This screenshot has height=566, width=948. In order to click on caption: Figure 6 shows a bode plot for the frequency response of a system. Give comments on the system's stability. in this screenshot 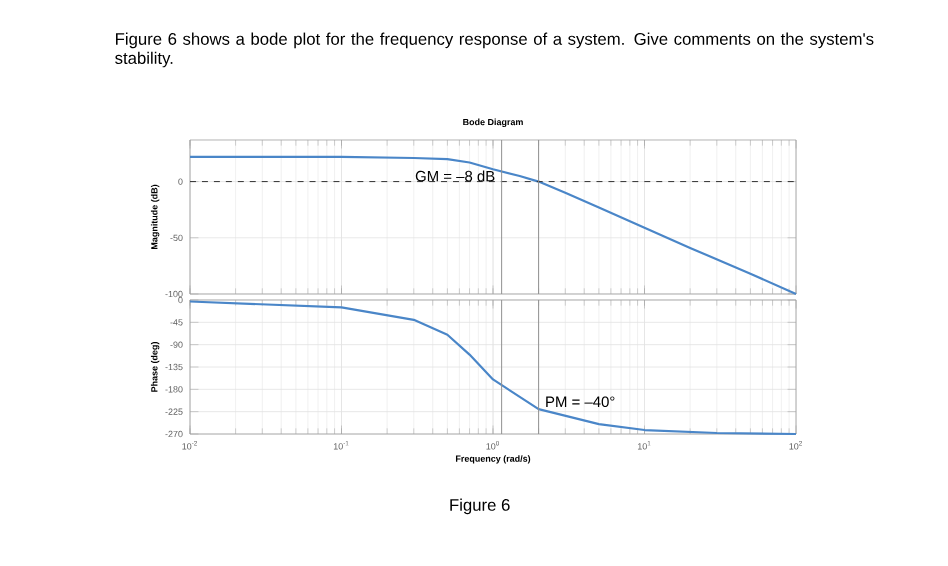, I will do `click(494, 50)`.